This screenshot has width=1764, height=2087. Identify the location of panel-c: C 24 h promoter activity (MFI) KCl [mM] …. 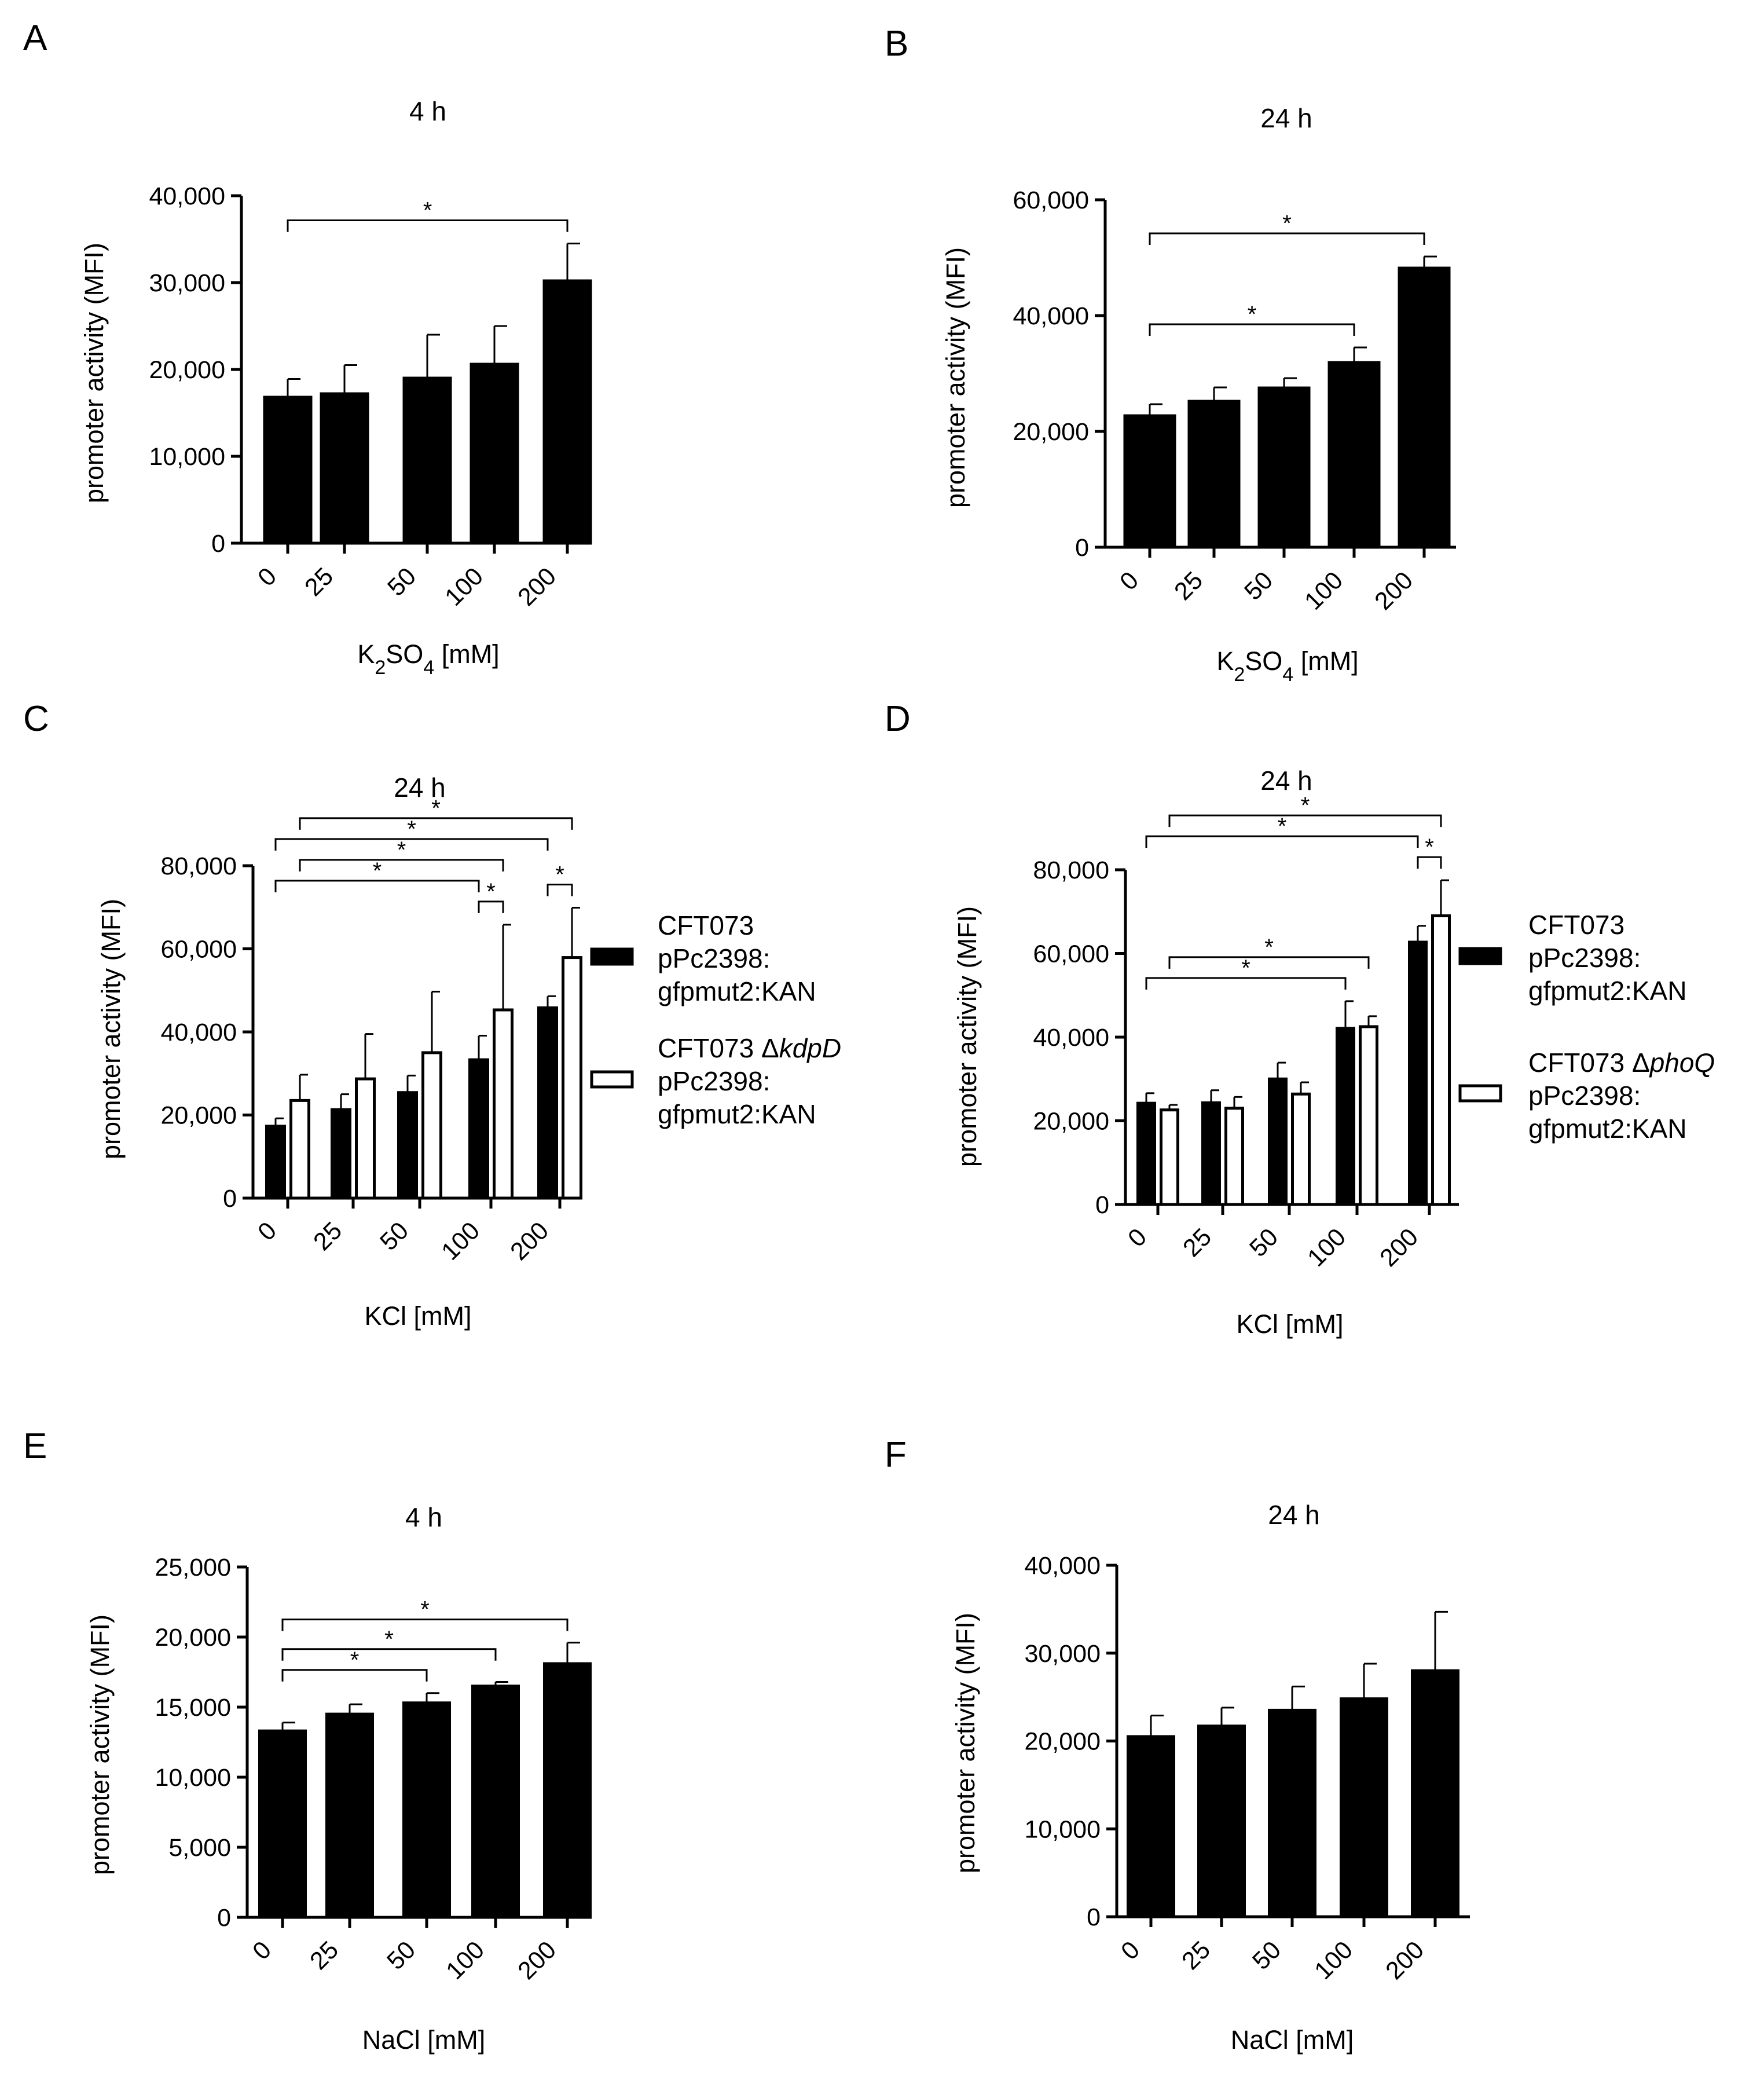
(432, 1015).